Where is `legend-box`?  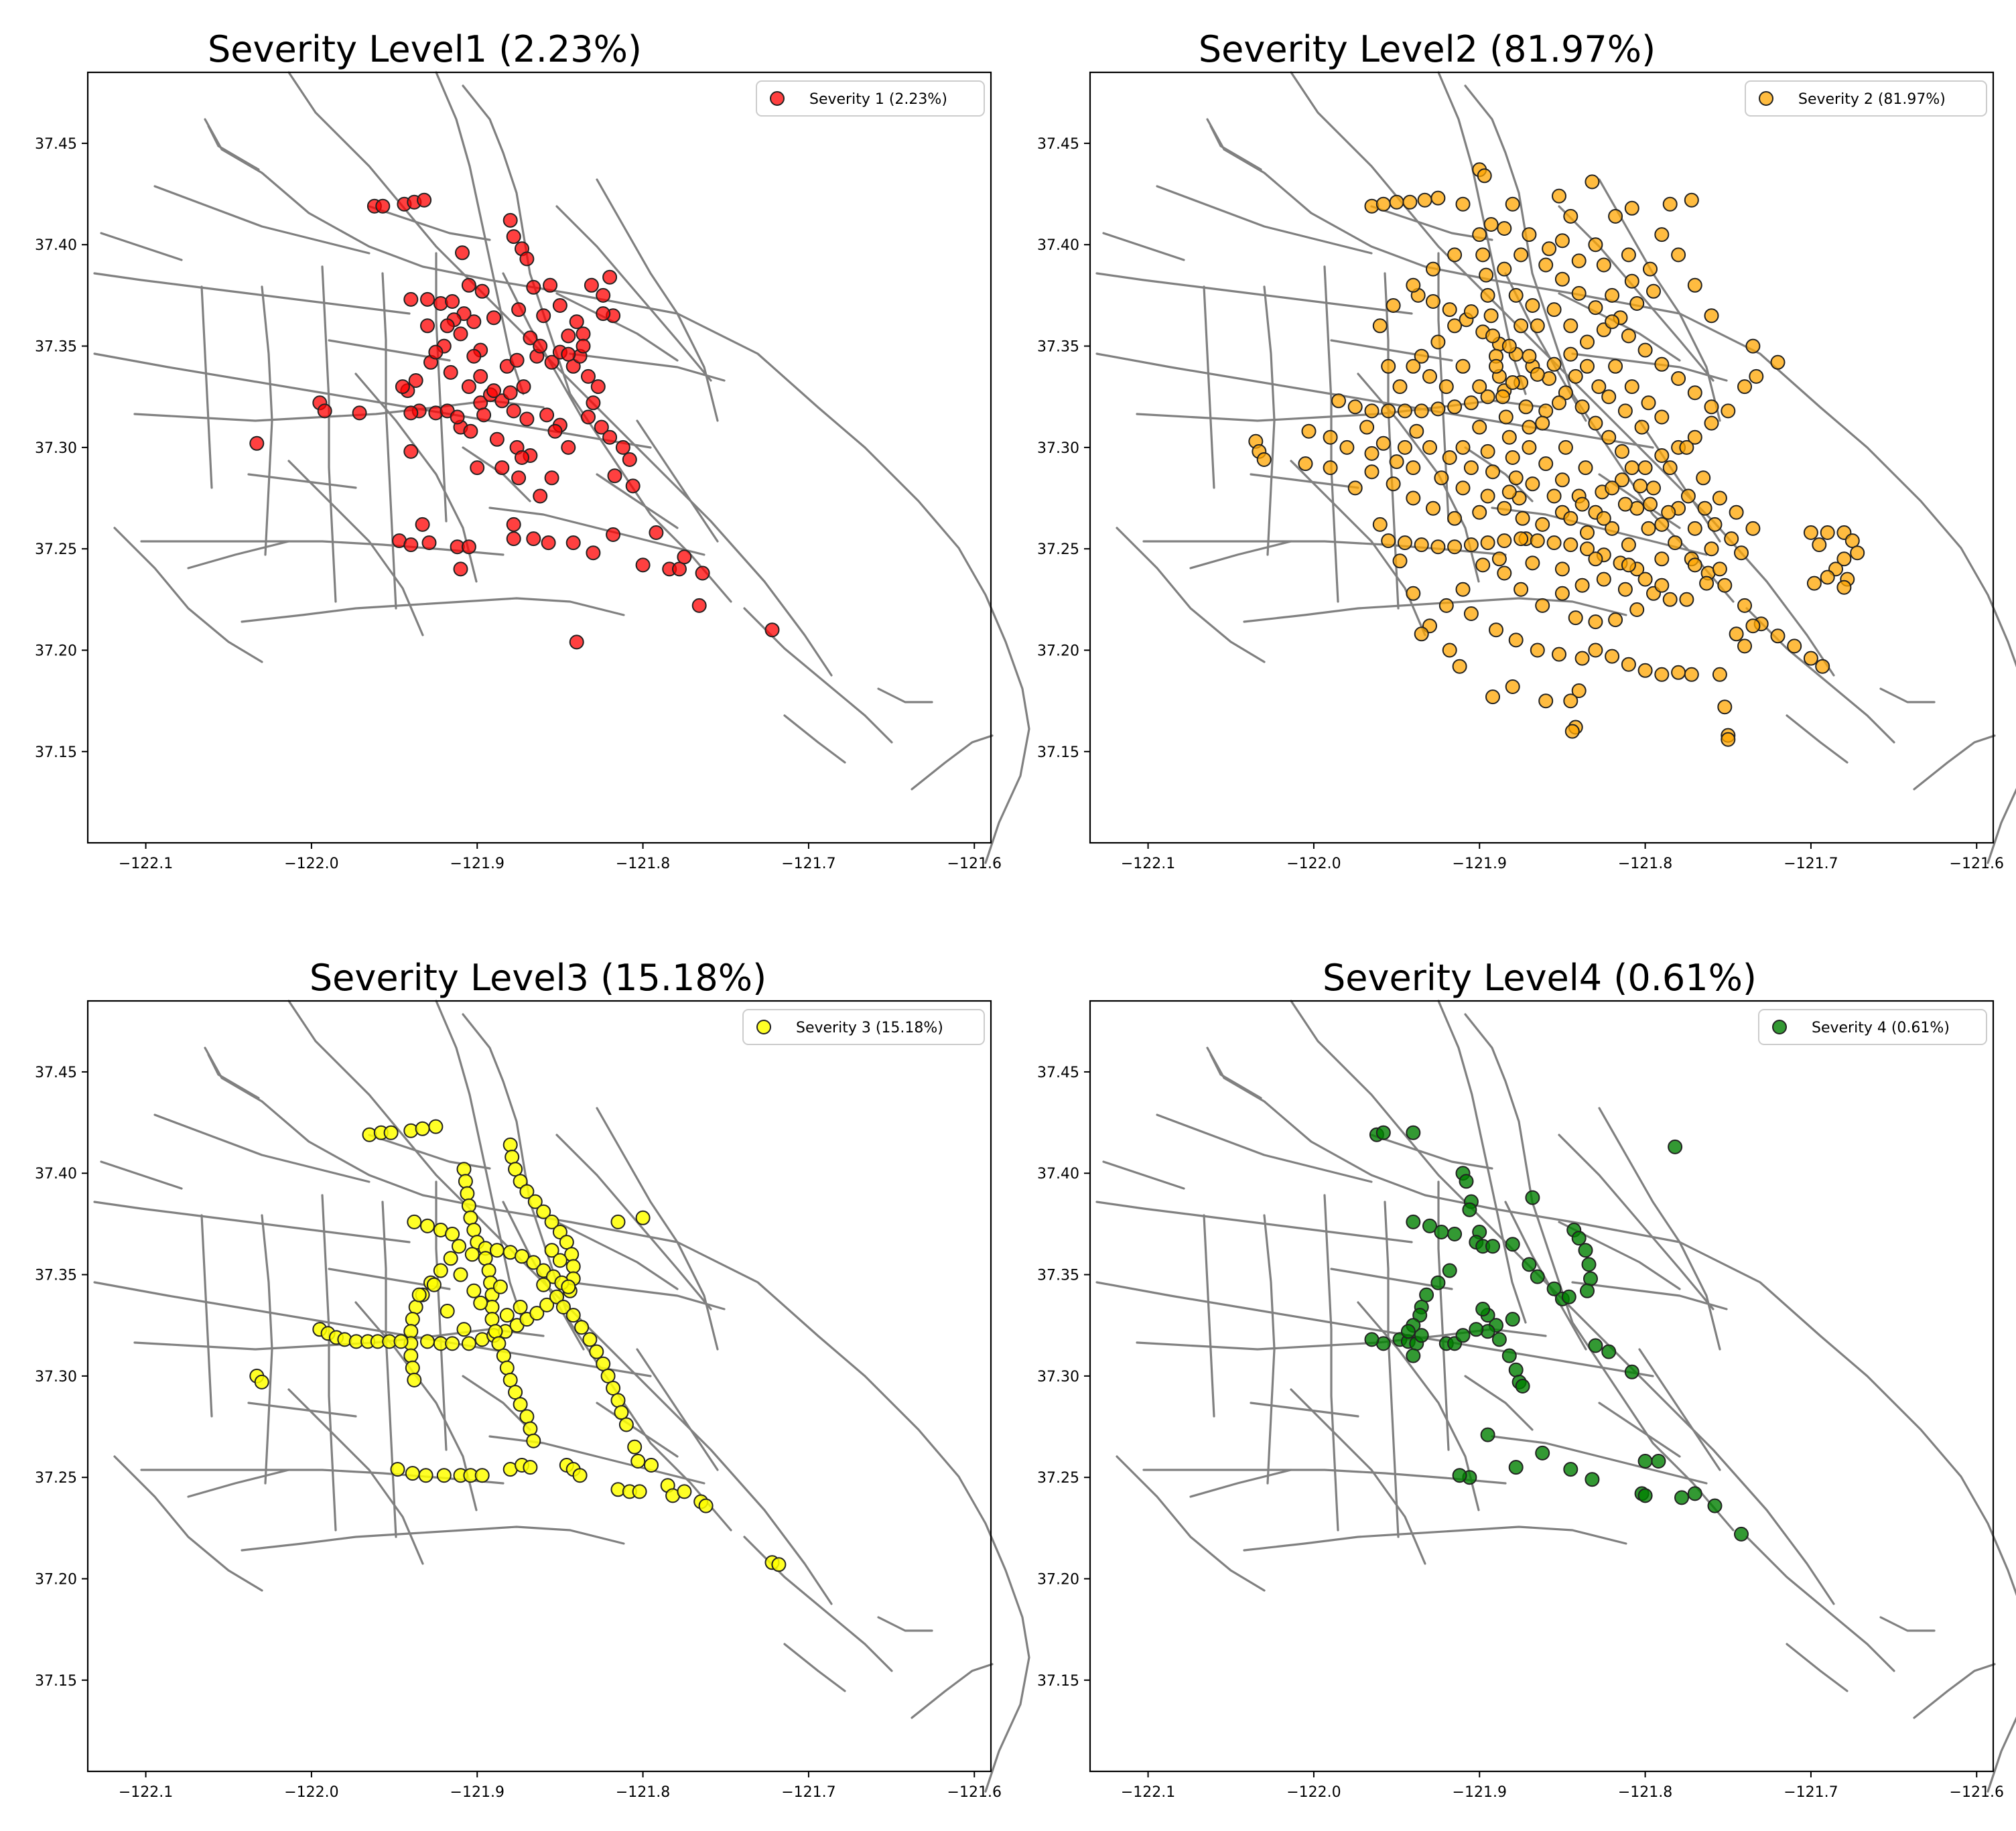 legend-box is located at coordinates (870, 98).